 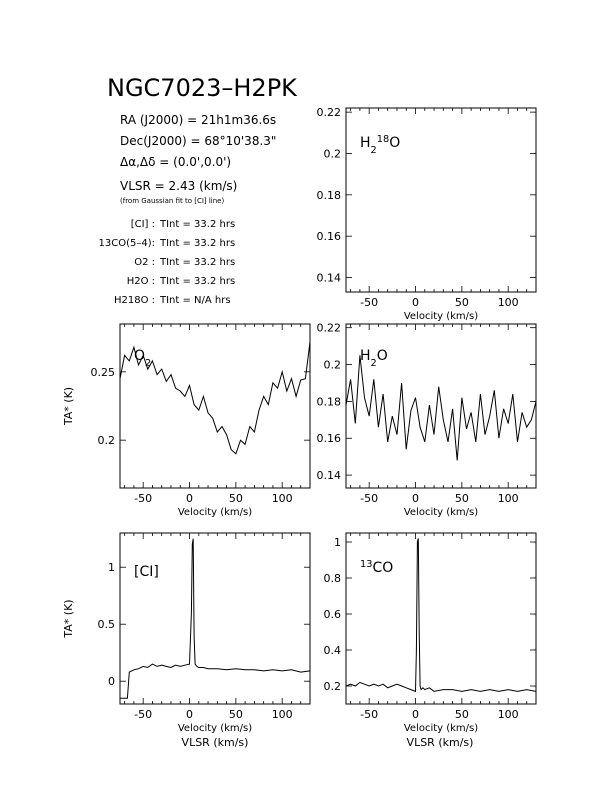 I want to click on figure-title: NGC7023–H2PK, so click(x=202, y=88).